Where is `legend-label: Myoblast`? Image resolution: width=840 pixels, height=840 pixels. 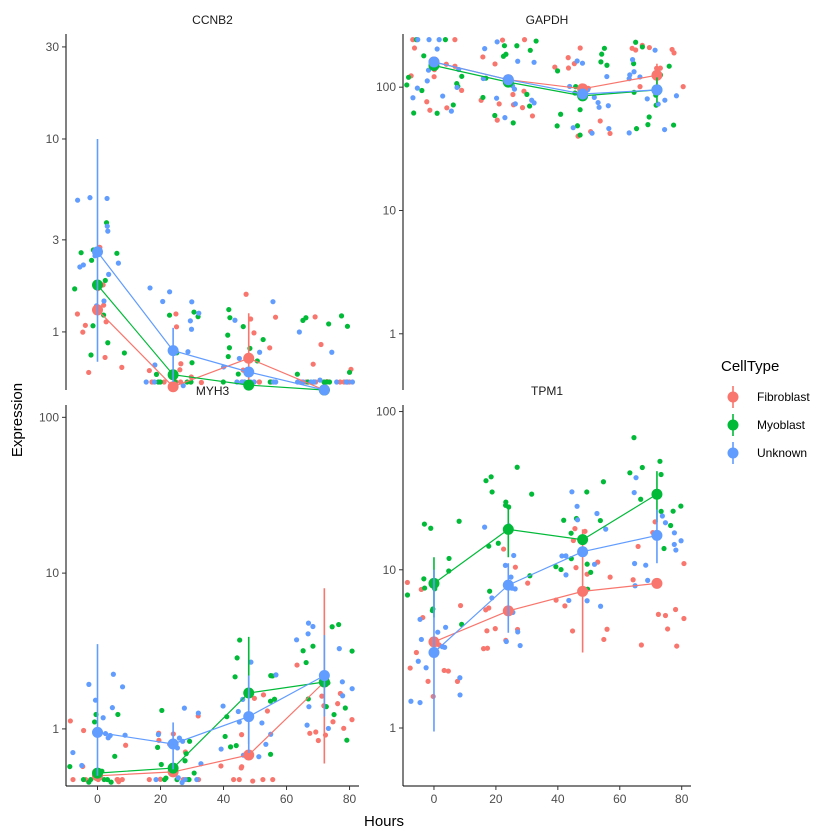 legend-label: Myoblast is located at coordinates (781, 425).